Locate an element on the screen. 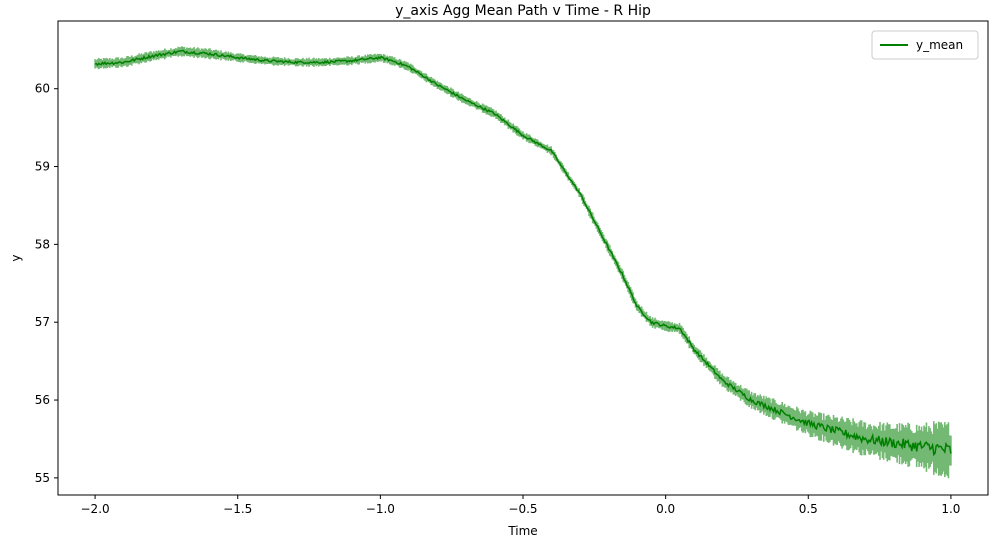 The width and height of the screenshot is (996, 547). y-tick-label: 58 is located at coordinates (42, 244).